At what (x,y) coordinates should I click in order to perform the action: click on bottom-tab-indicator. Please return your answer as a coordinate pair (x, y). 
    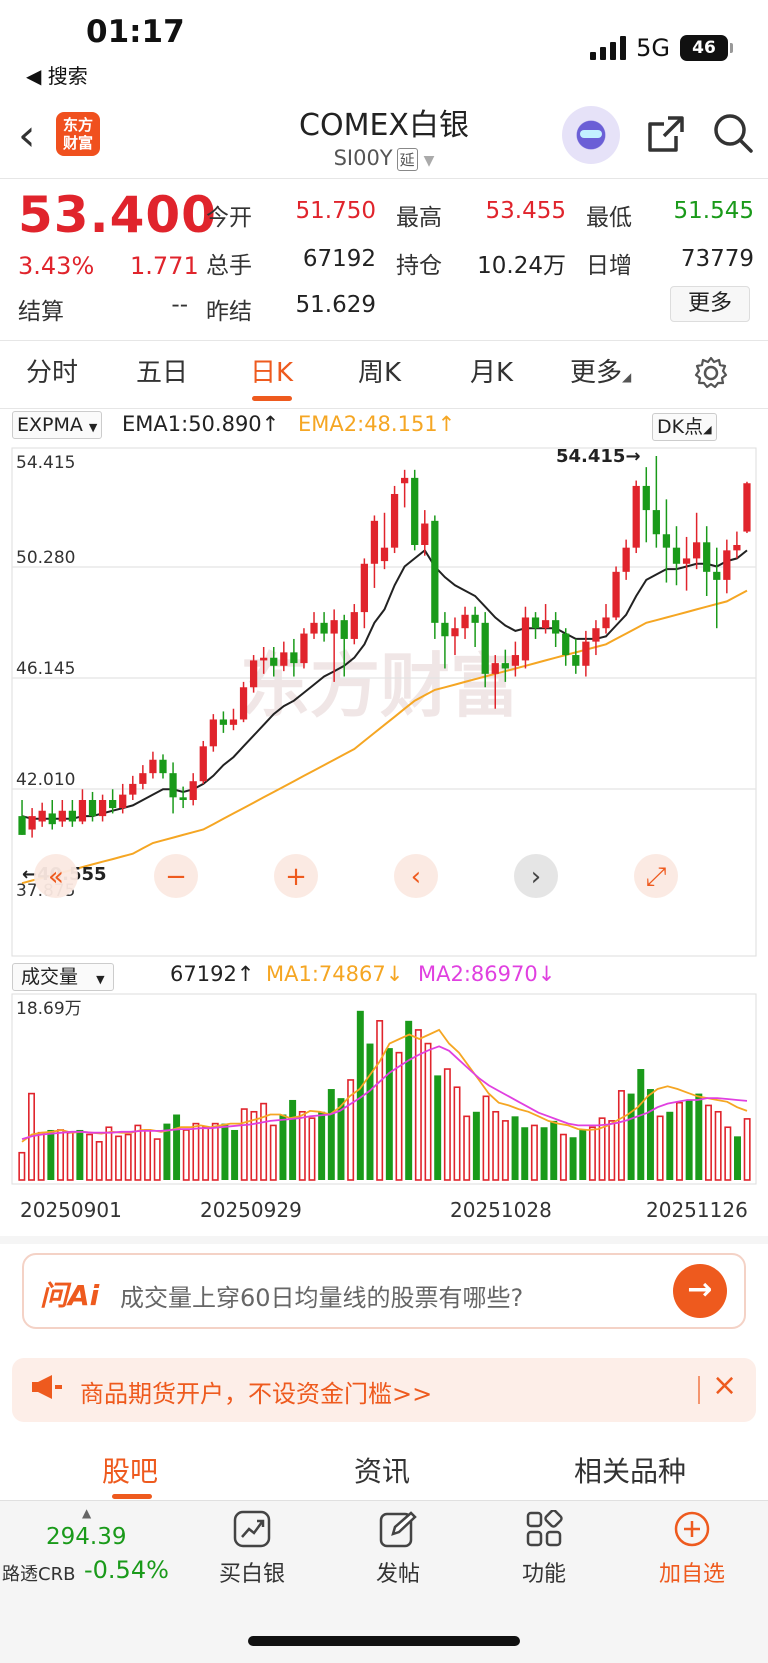
    Looking at the image, I should click on (132, 1496).